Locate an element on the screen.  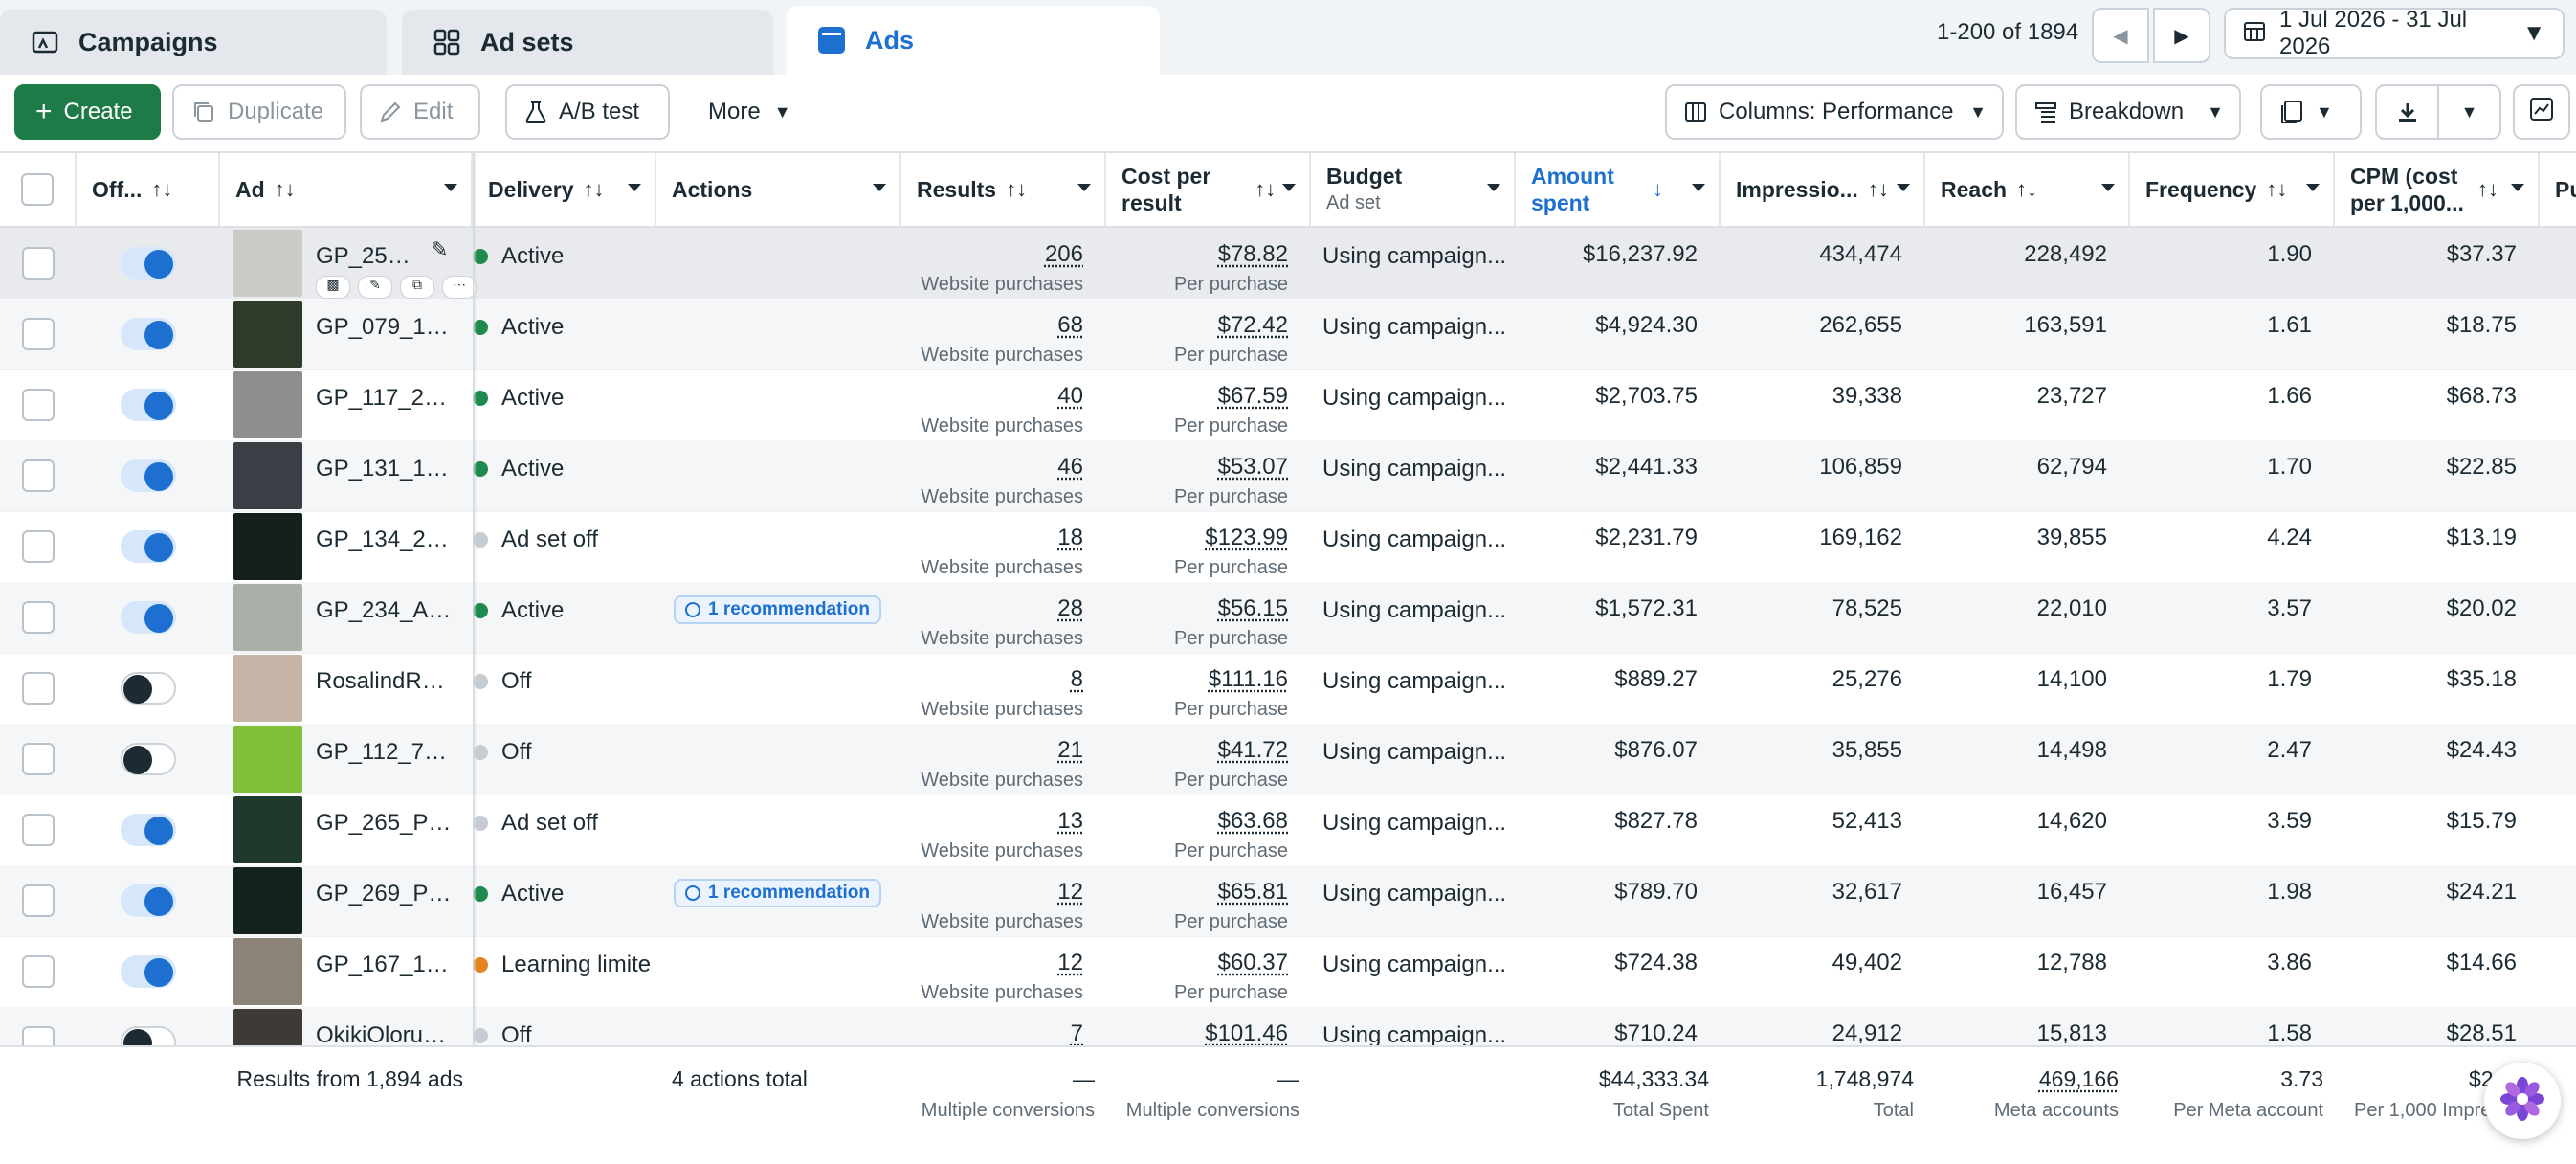
results-value: 21 is located at coordinates (1070, 750).